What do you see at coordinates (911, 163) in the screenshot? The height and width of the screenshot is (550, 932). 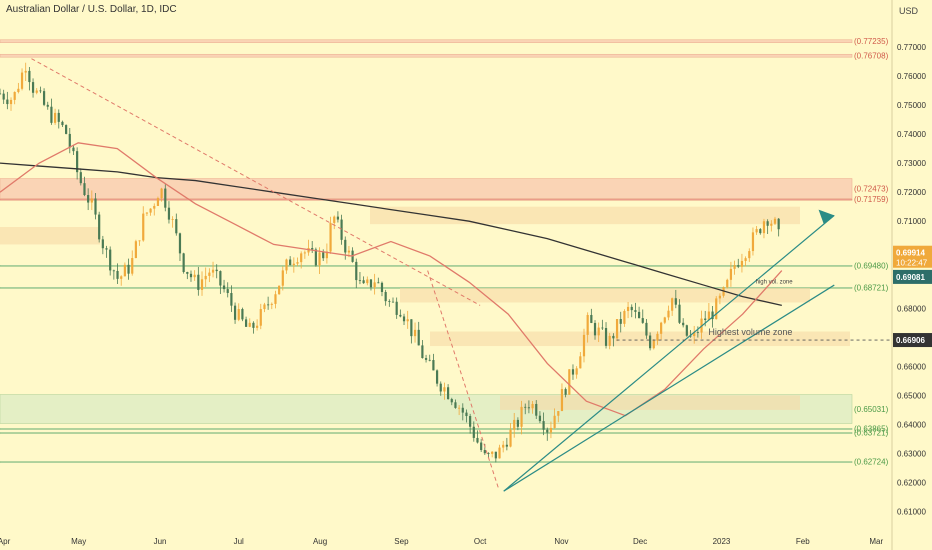 I see `y-tick-label: 0.73000` at bounding box center [911, 163].